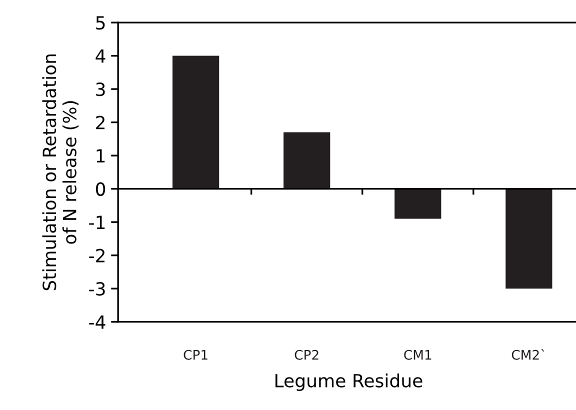 This screenshot has height=410, width=576. I want to click on y-tick-label: 2, so click(100, 123).